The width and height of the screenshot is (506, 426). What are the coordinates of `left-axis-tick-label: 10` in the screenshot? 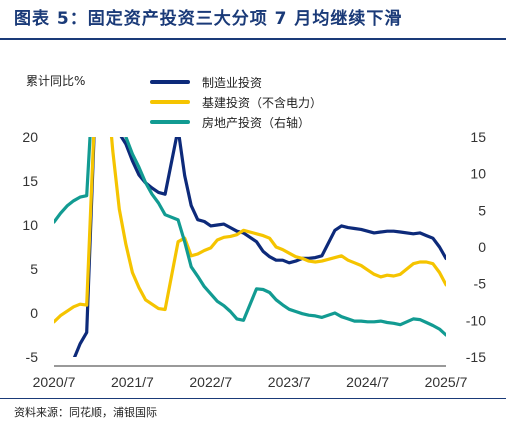 It's located at (30, 225).